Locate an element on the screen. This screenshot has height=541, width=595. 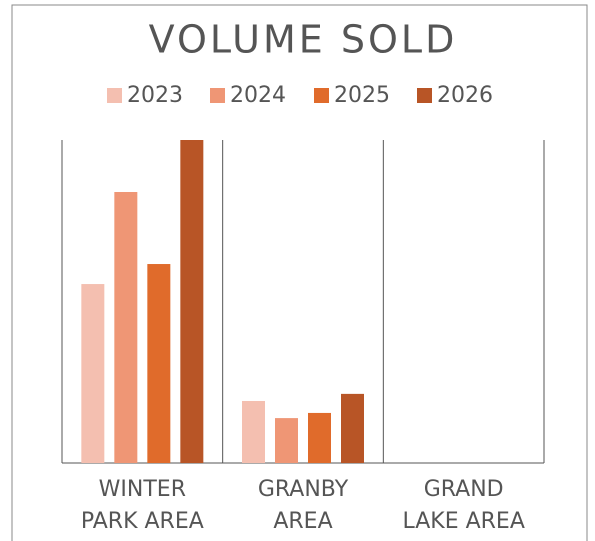
legend-label: 2024 is located at coordinates (258, 95).